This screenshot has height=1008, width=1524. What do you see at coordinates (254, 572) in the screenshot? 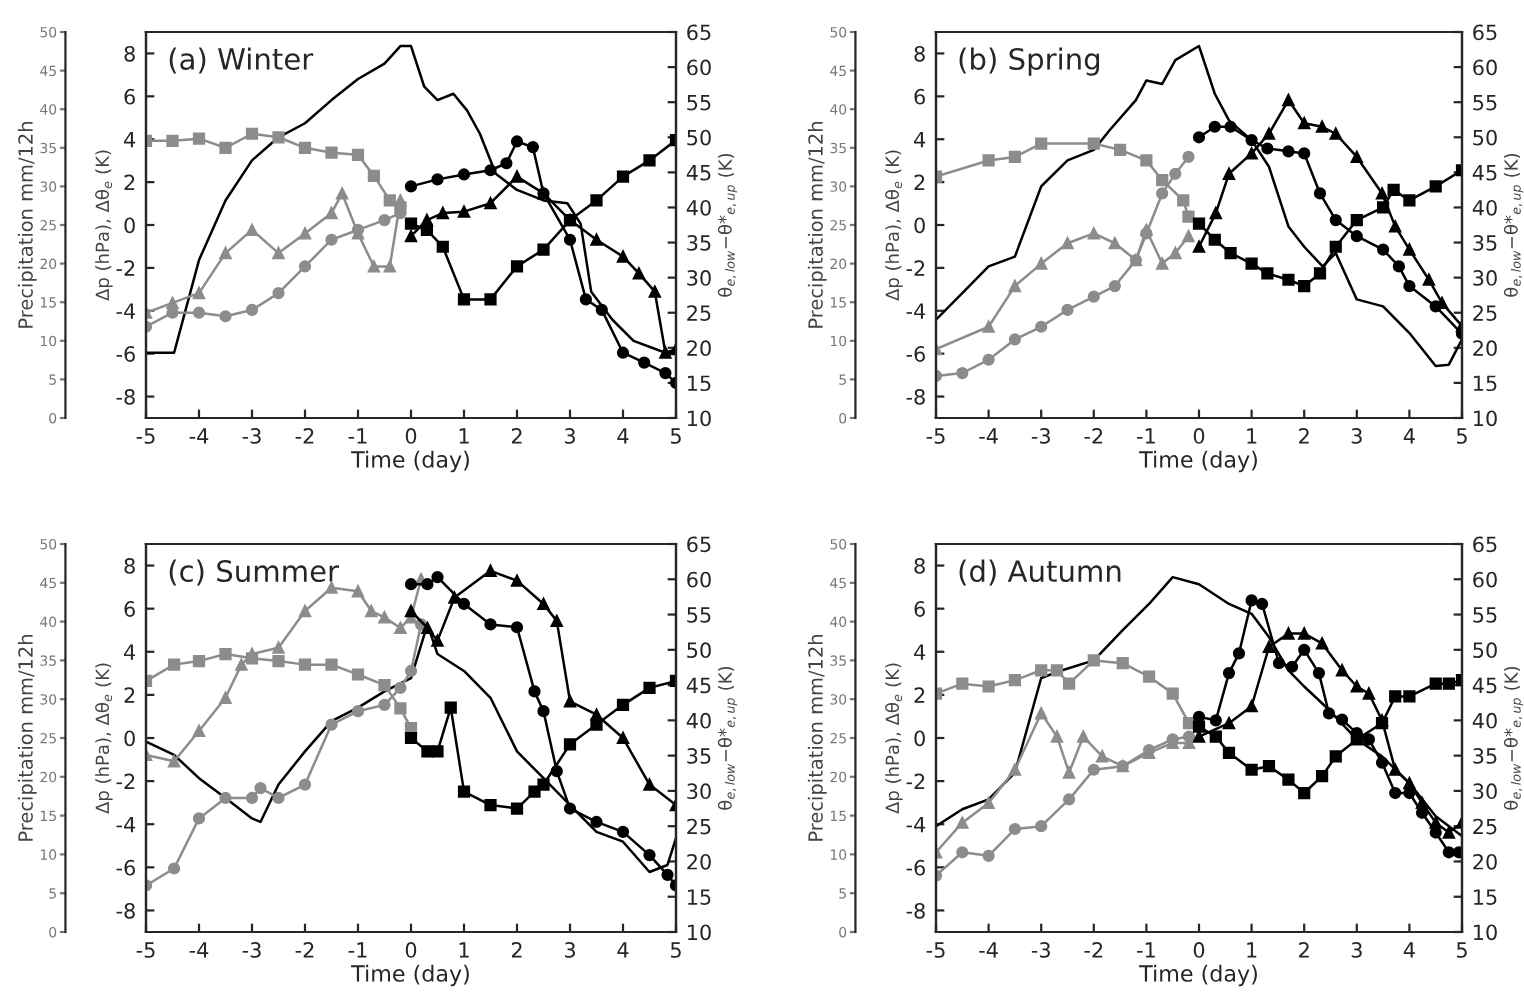
I see `chart-title: (c) Summer` at bounding box center [254, 572].